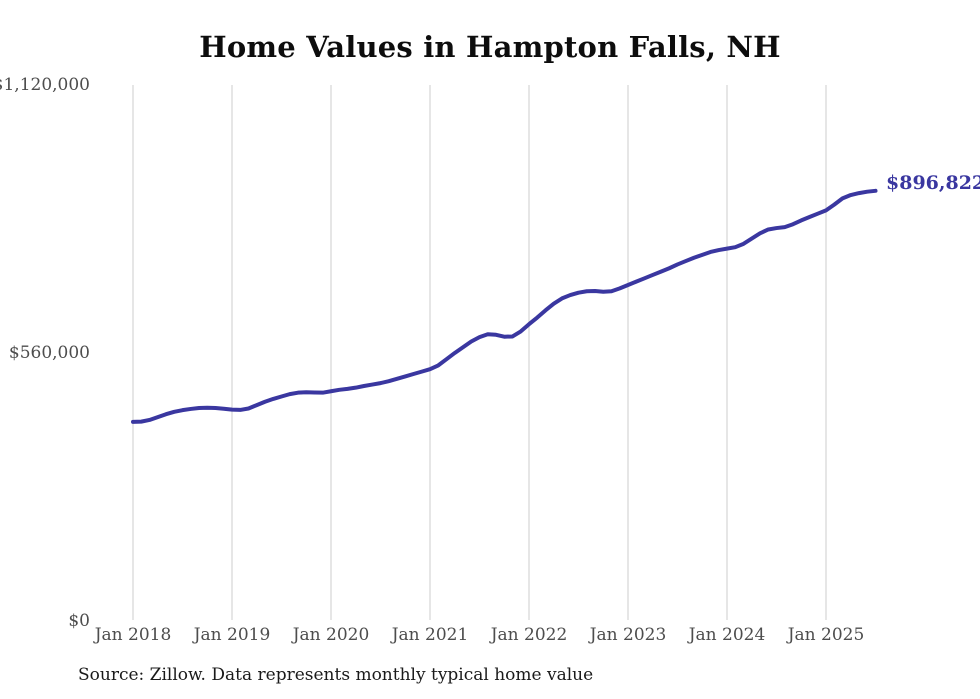 The height and width of the screenshot is (699, 980). I want to click on x-axis-tick-label: Jan 2022, so click(528, 635).